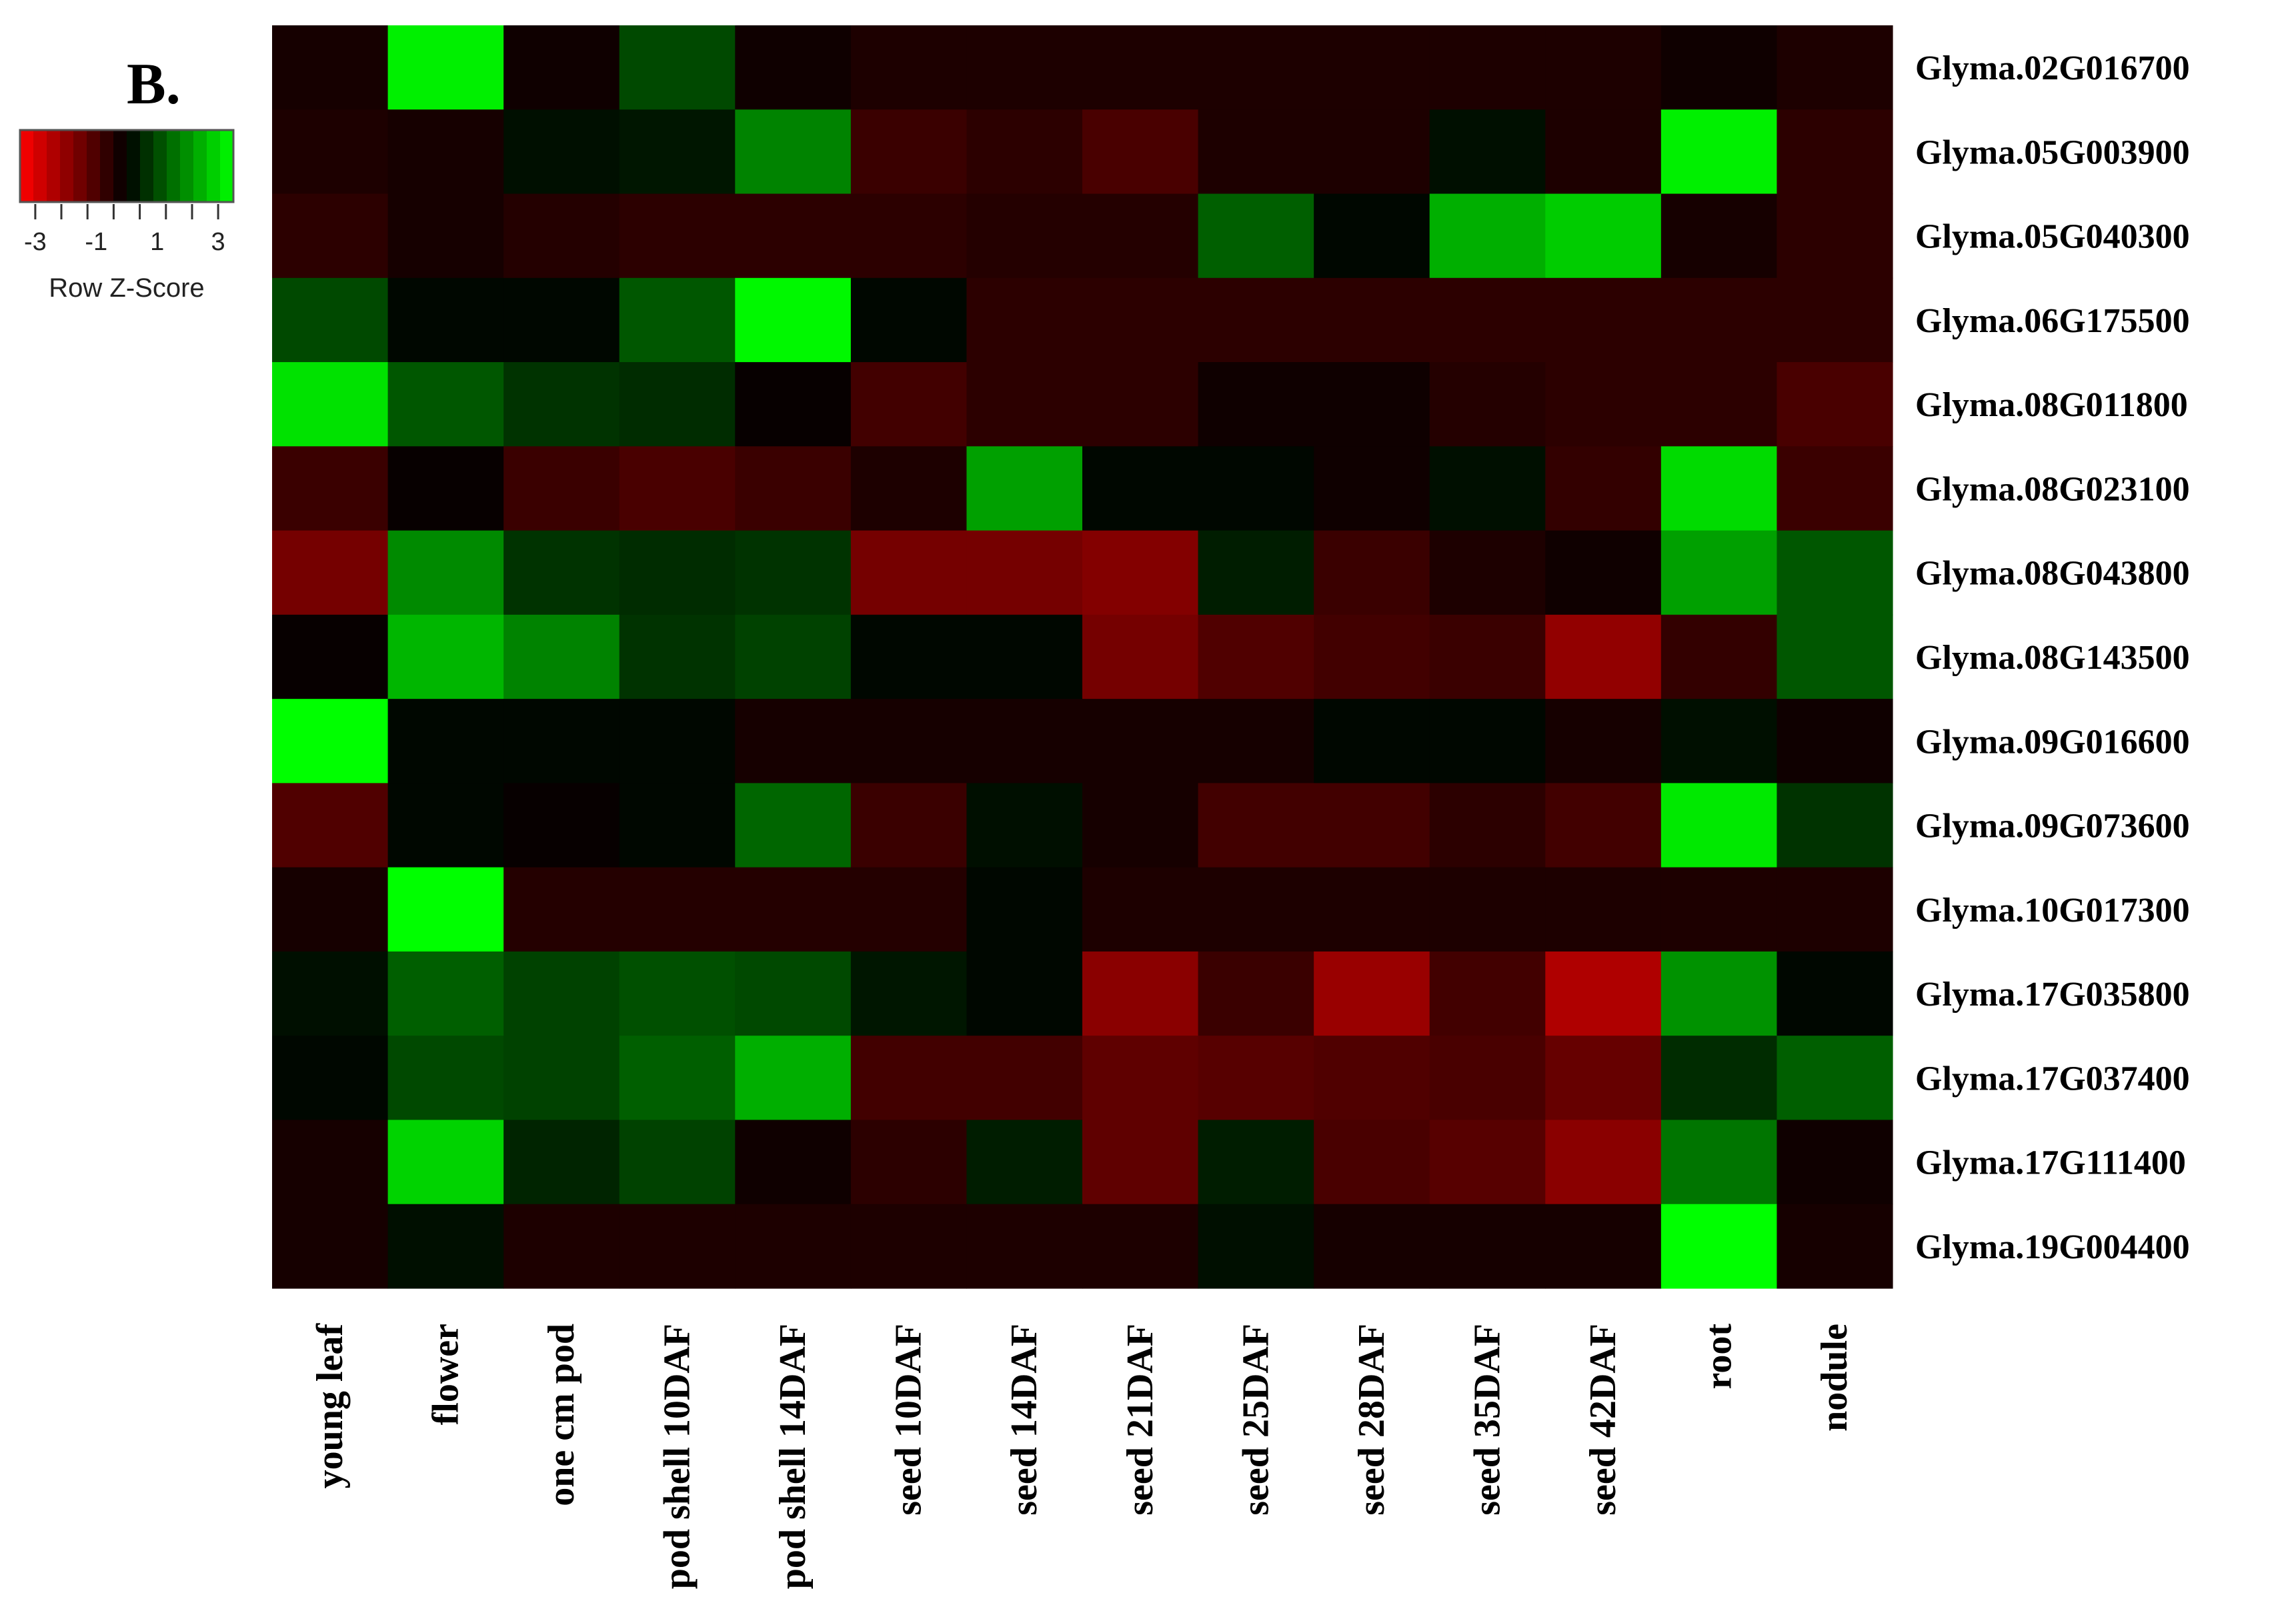  What do you see at coordinates (1719, 1357) in the screenshot?
I see `column-label: root` at bounding box center [1719, 1357].